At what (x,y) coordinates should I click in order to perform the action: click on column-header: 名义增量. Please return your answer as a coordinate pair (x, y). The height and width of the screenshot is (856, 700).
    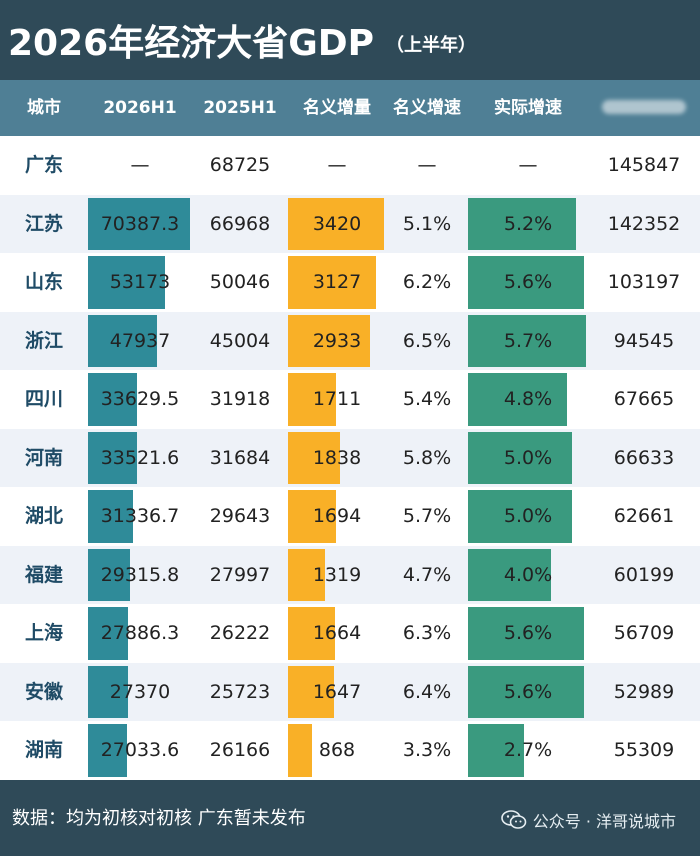
    Looking at the image, I should click on (337, 108).